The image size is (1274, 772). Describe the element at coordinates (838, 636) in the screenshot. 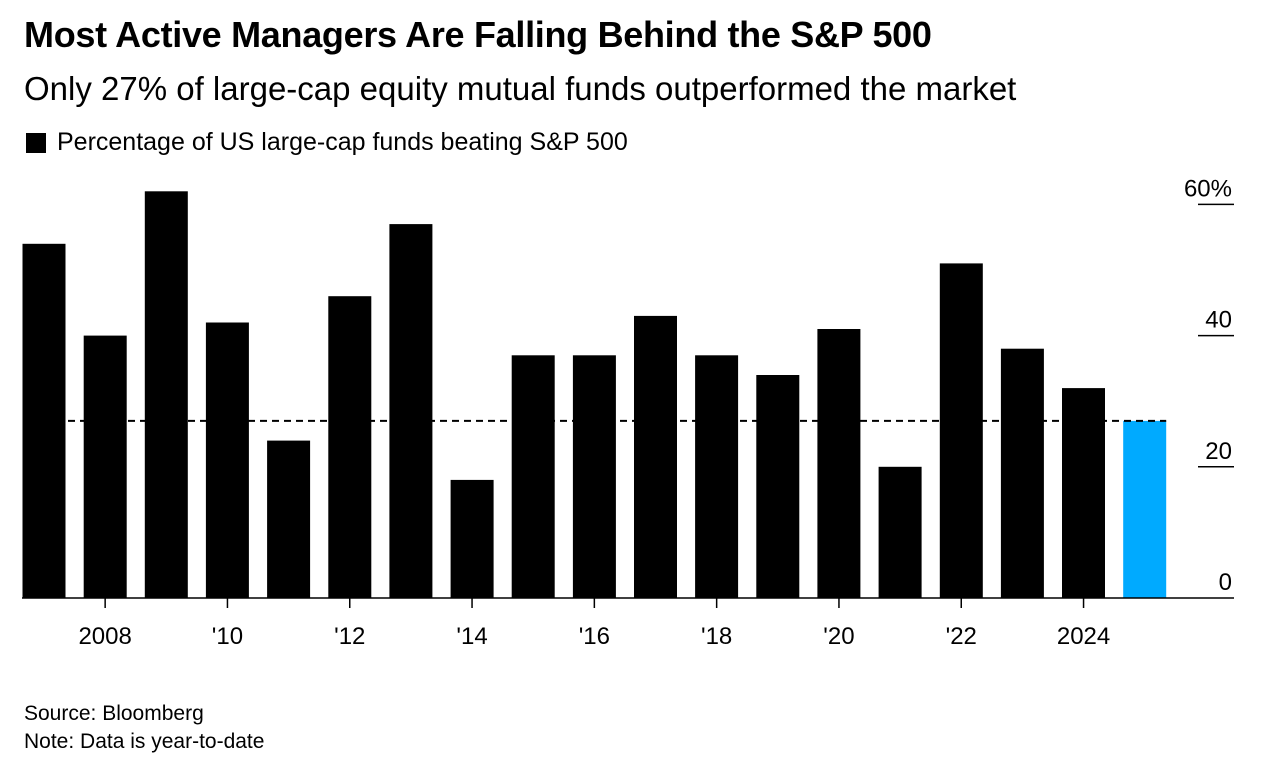

I see `x-tick-label-2020: '20` at that location.